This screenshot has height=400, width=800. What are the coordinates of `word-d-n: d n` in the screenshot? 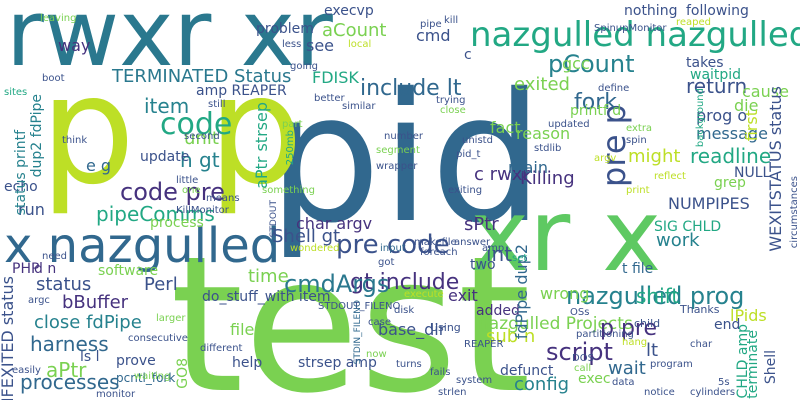 It's located at (45, 269).